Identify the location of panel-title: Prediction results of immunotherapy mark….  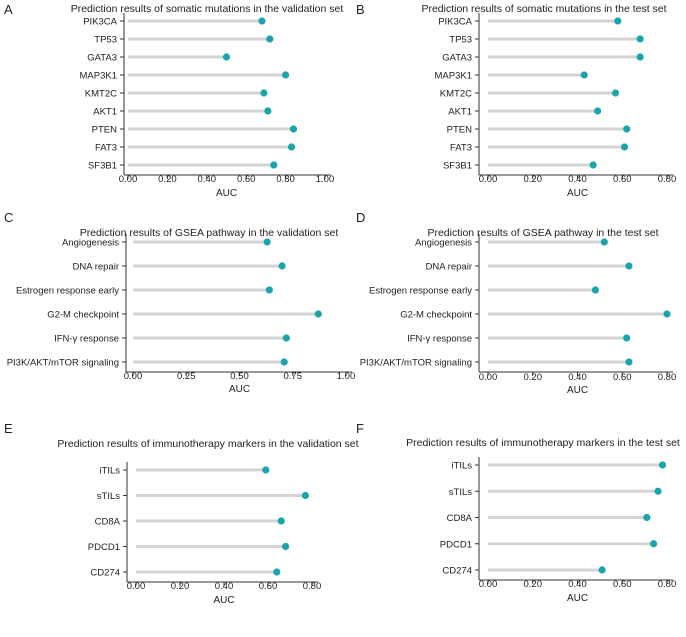
(207, 444).